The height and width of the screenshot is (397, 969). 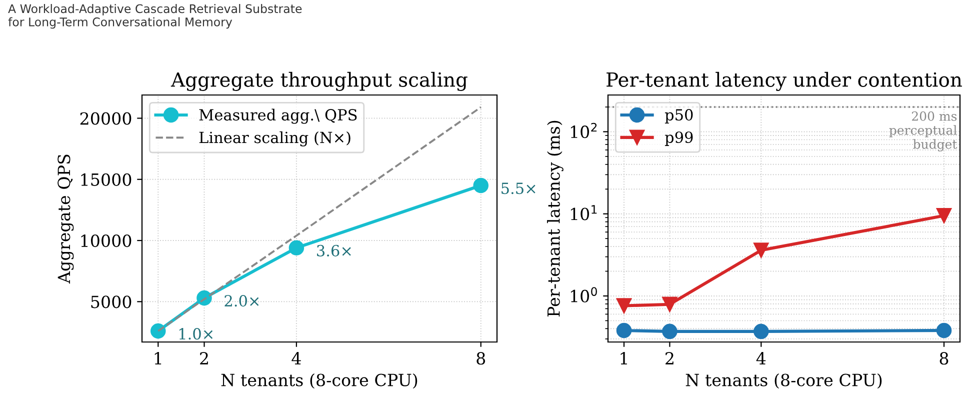 What do you see at coordinates (583, 212) in the screenshot?
I see `y-tick-label: 10$^{1}$` at bounding box center [583, 212].